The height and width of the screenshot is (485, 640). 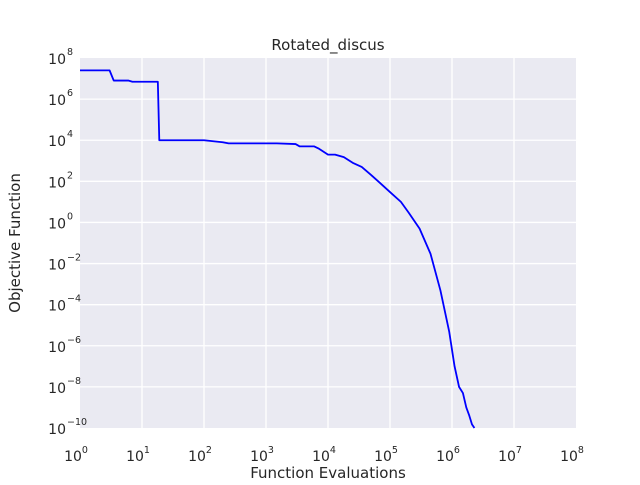 What do you see at coordinates (395, 450) in the screenshot?
I see `x-tick-exponent: 5` at bounding box center [395, 450].